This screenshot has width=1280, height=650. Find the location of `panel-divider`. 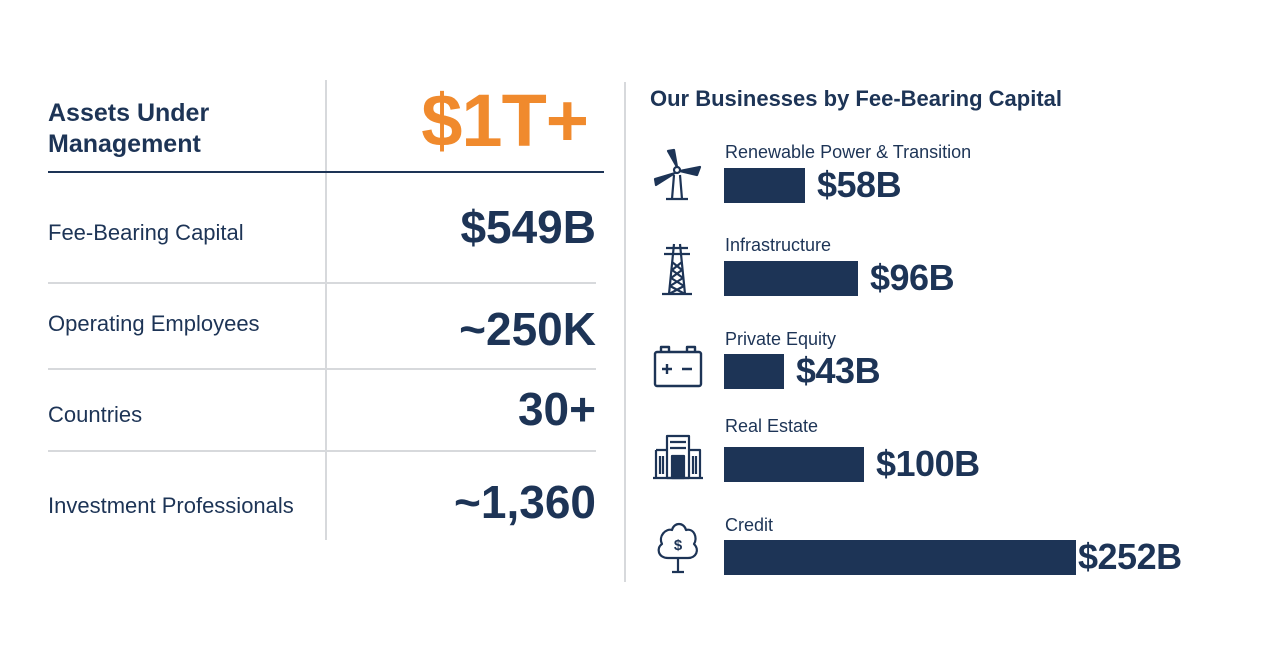

panel-divider is located at coordinates (625, 332).